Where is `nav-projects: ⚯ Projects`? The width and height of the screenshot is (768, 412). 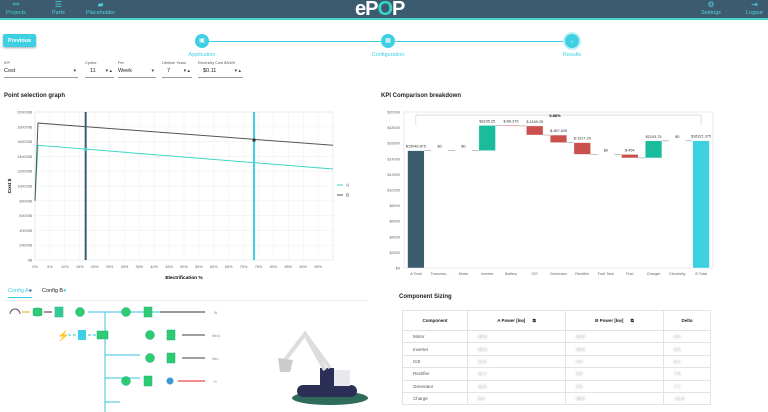
nav-projects: ⚯ Projects is located at coordinates (16, 8).